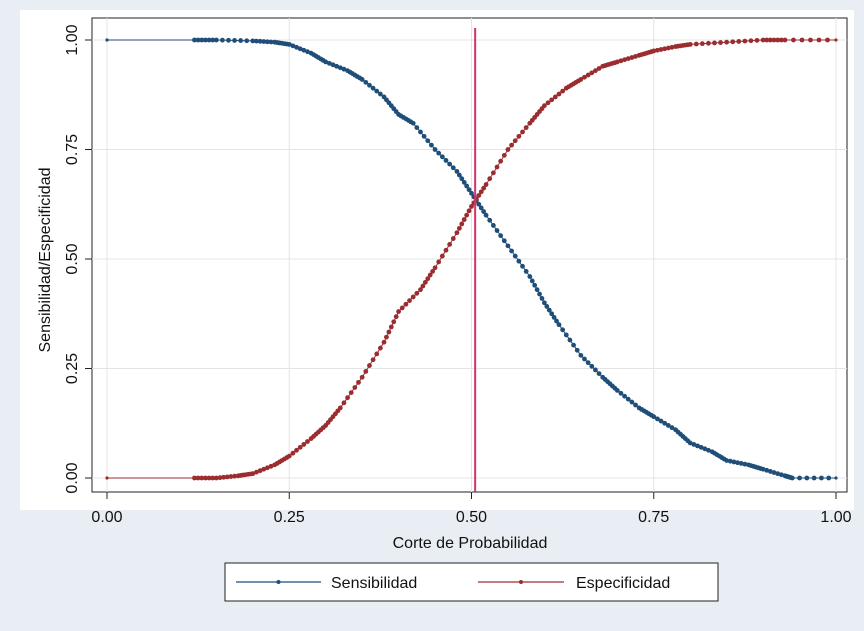 The width and height of the screenshot is (864, 631). Describe the element at coordinates (471, 582) in the screenshot. I see `legend: Sensibilidad Especificidad` at that location.